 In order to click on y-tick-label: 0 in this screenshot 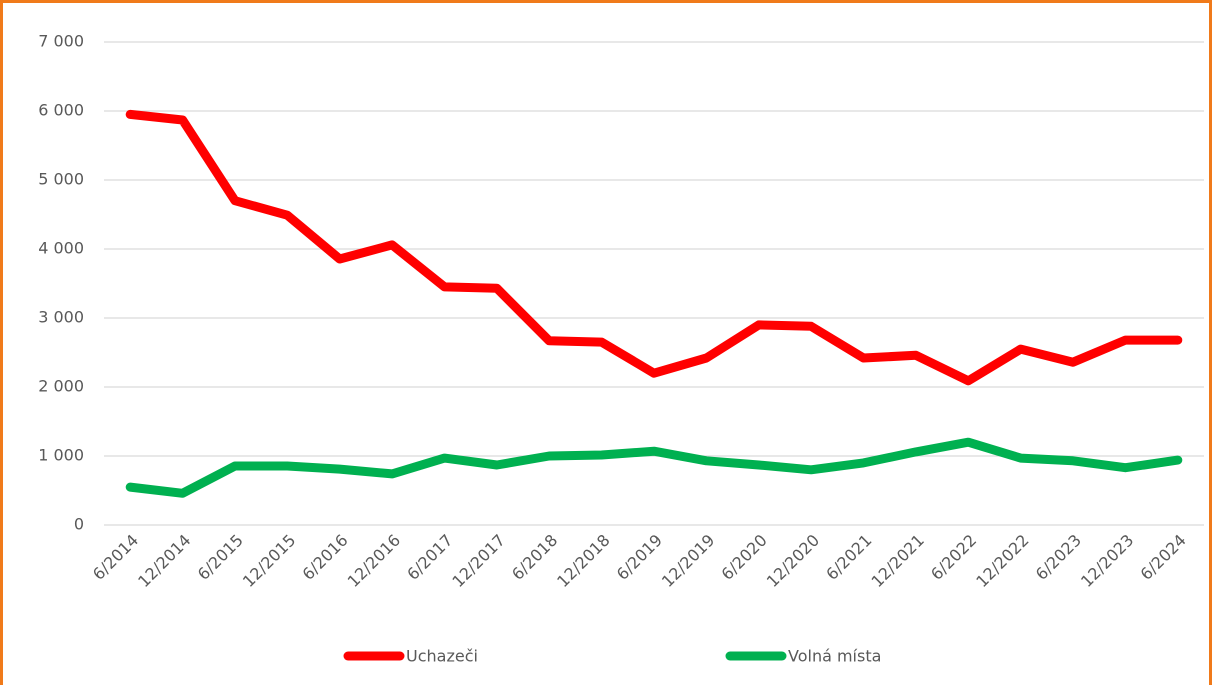, I will do `click(79, 524)`.